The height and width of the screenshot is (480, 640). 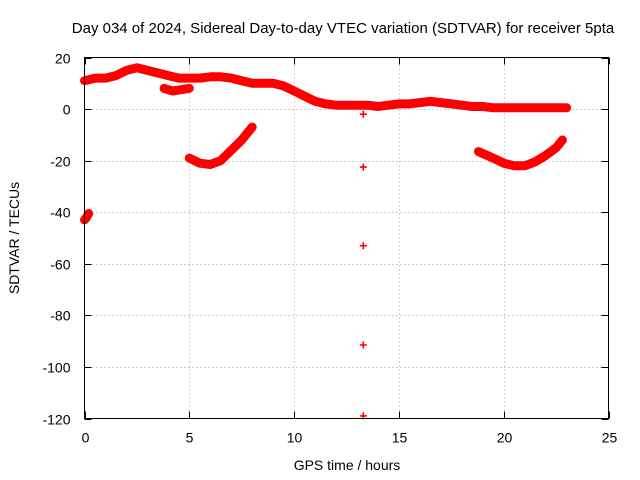 I want to click on x-tick-label: 25, so click(x=610, y=438).